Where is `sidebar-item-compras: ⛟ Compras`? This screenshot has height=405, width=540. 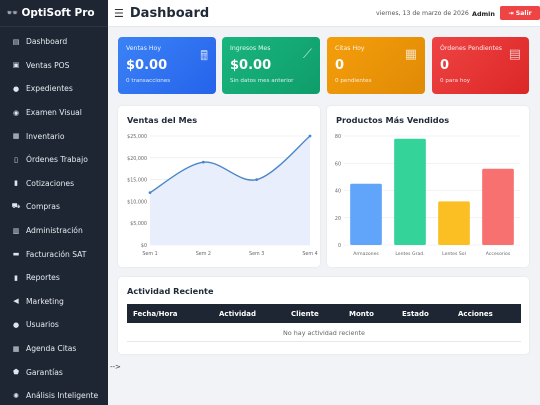
sidebar-item-compras: ⛟ Compras is located at coordinates (54, 207).